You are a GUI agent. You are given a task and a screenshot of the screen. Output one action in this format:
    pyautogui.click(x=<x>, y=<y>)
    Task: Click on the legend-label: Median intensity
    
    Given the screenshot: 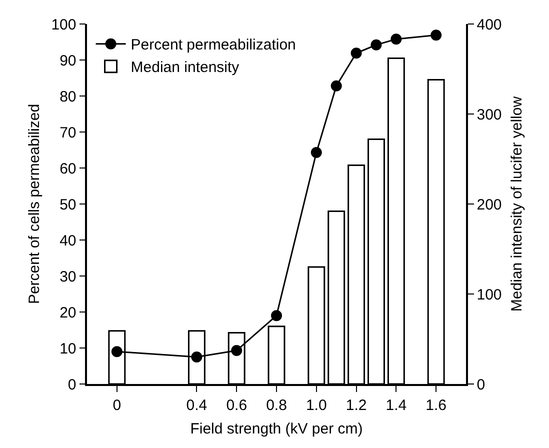 What is the action you would take?
    pyautogui.click(x=185, y=67)
    